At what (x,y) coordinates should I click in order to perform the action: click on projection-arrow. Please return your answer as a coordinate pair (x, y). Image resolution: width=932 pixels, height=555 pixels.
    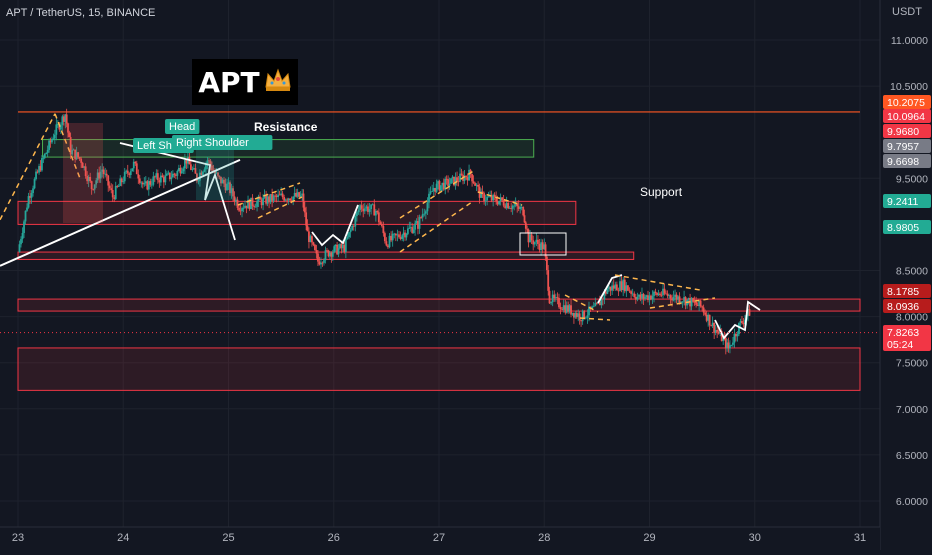
    Looking at the image, I should click on (177, 191).